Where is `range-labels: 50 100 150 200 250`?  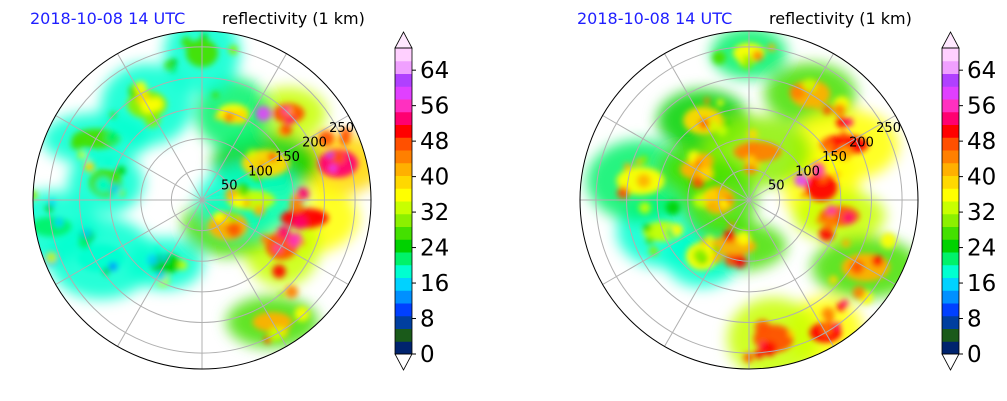
range-labels: 50 100 150 200 250 is located at coordinates (287, 157).